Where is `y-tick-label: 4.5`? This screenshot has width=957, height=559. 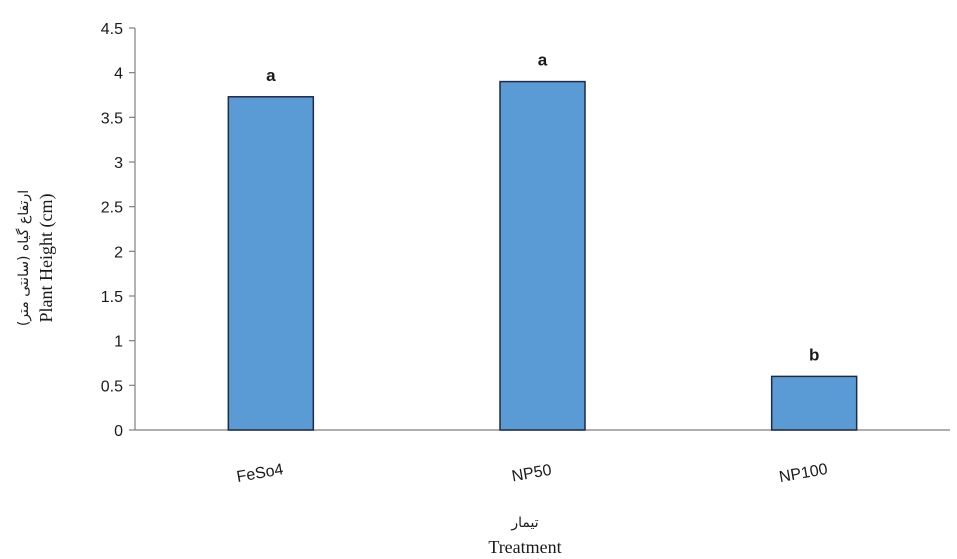
y-tick-label: 4.5 is located at coordinates (112, 29).